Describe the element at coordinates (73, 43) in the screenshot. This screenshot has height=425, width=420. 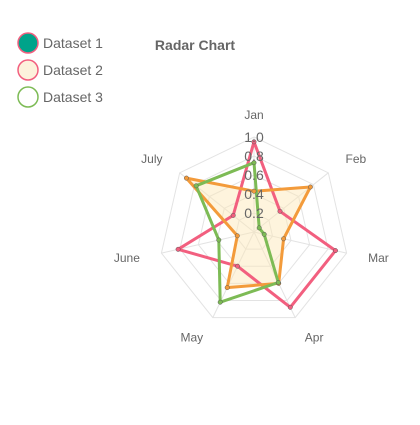
I see `legend-label: Dataset 1` at that location.